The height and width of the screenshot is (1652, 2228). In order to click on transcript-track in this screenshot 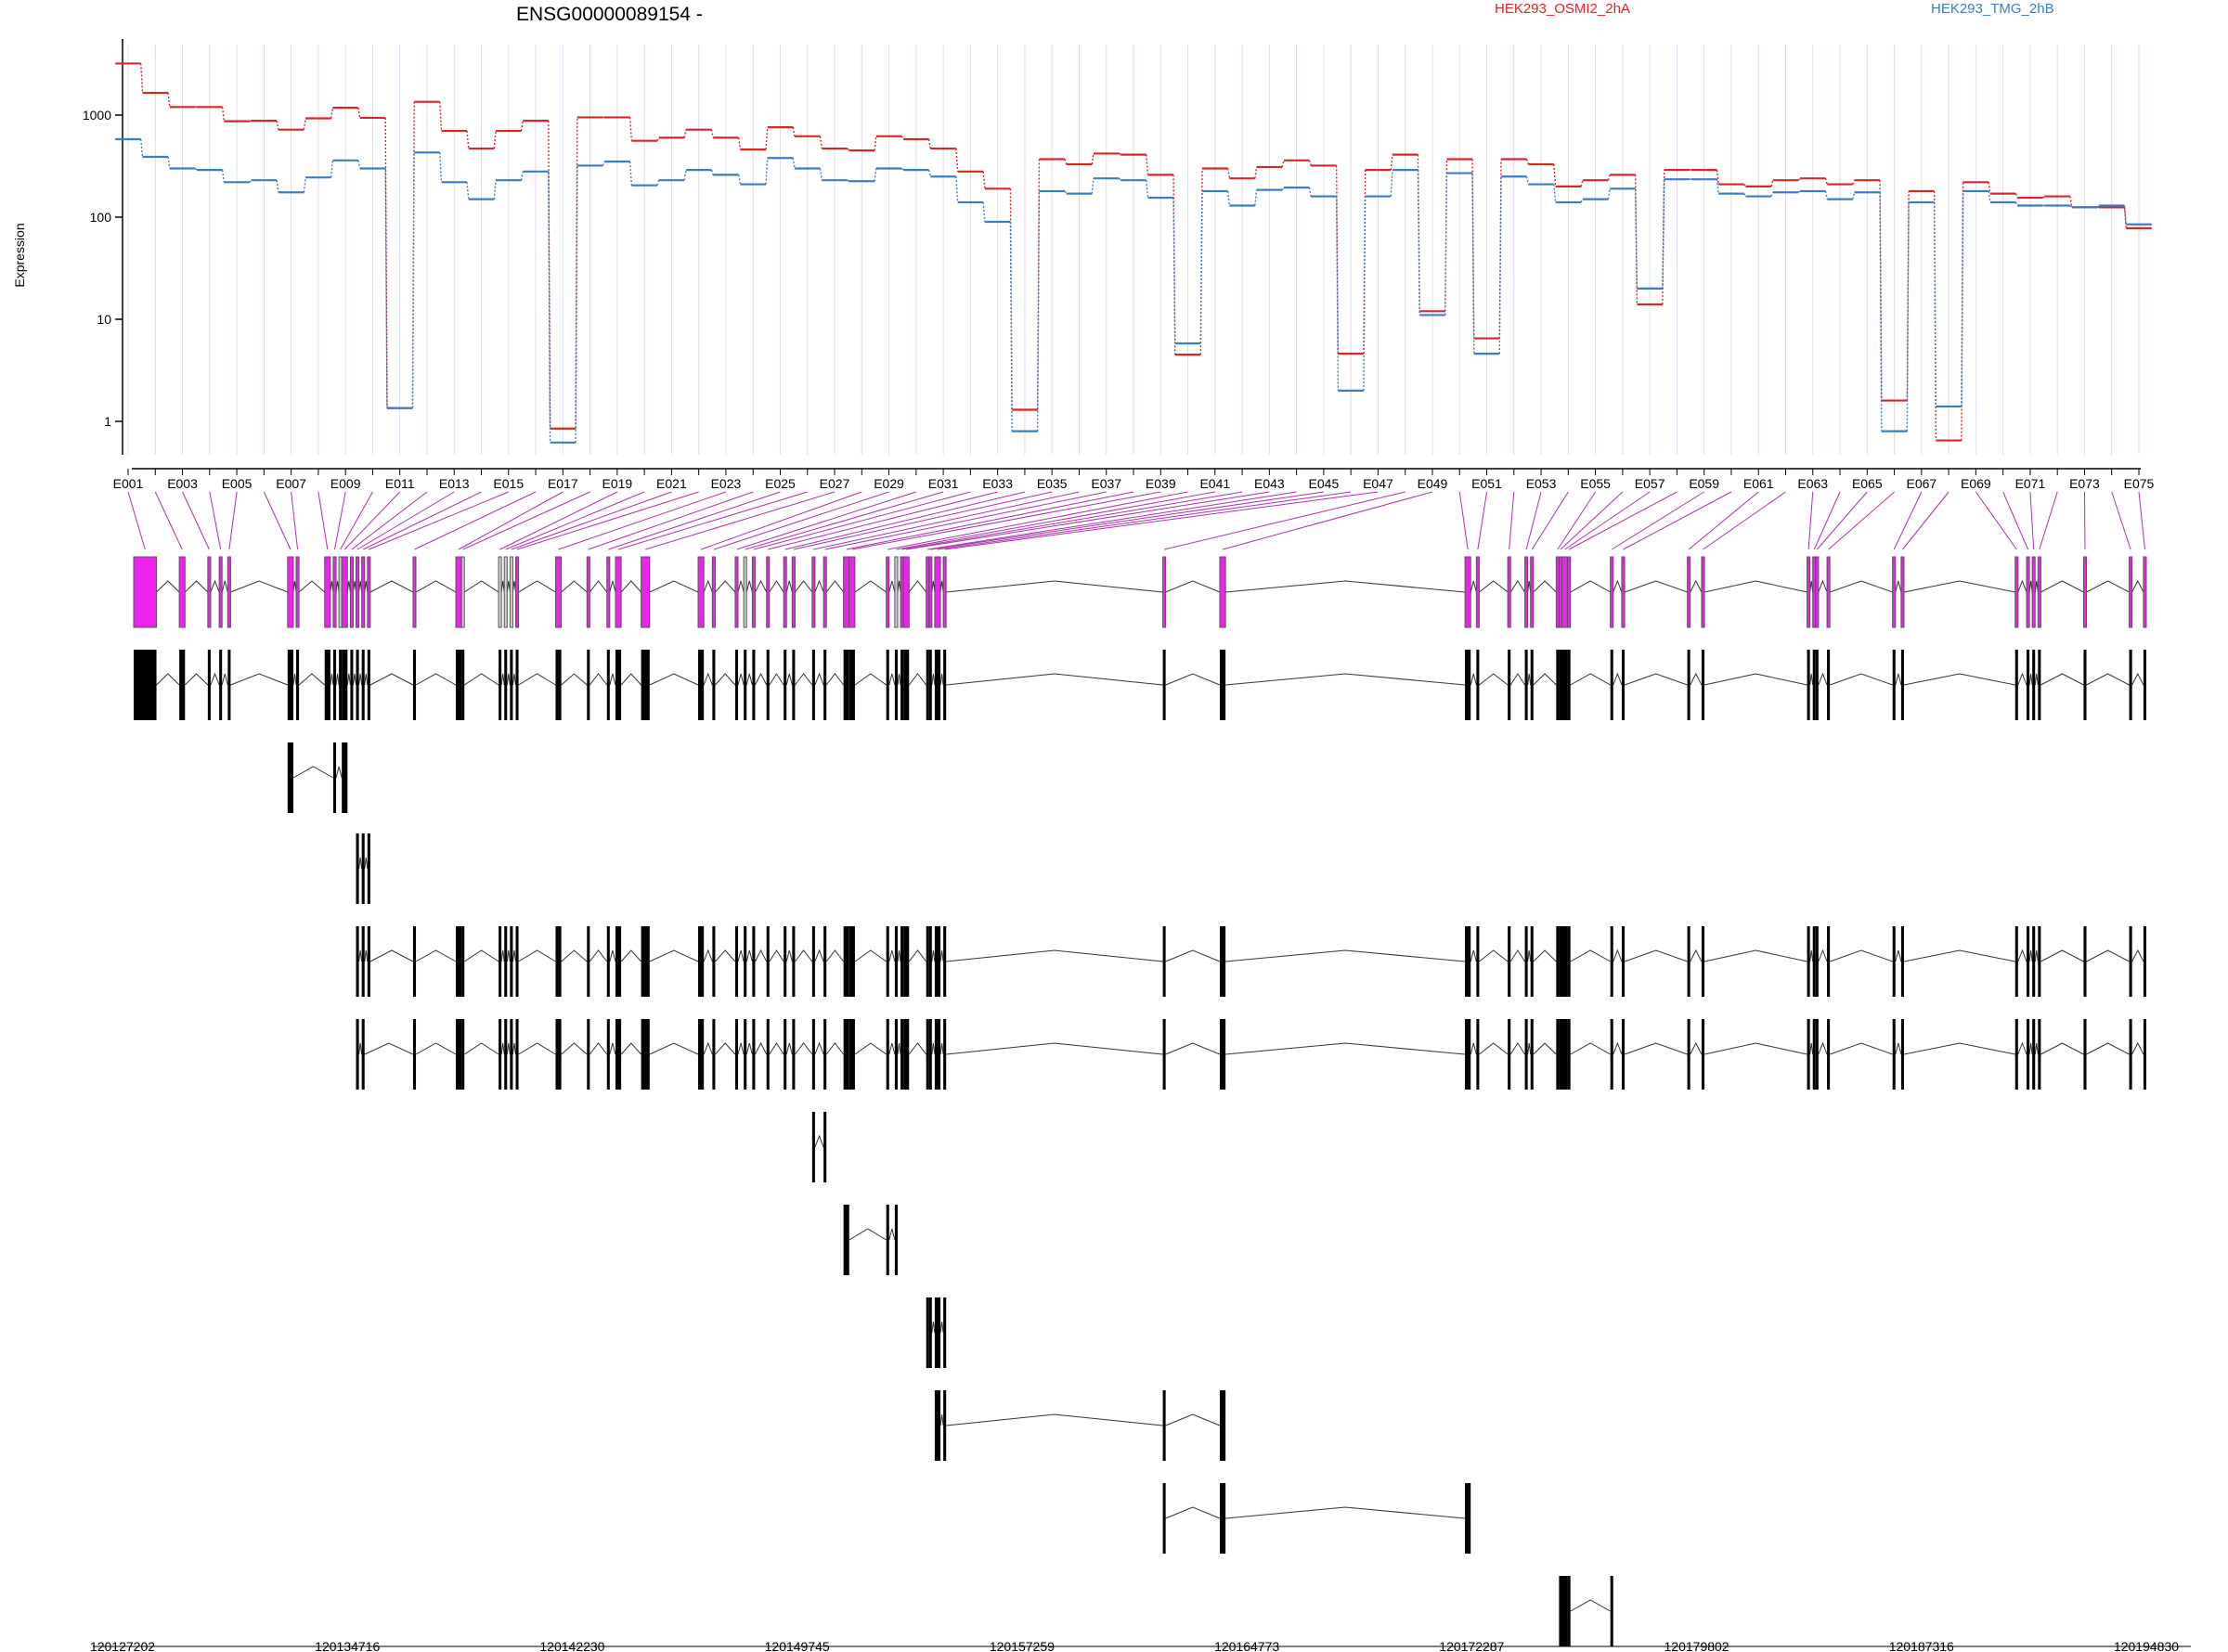, I will do `click(1140, 685)`.